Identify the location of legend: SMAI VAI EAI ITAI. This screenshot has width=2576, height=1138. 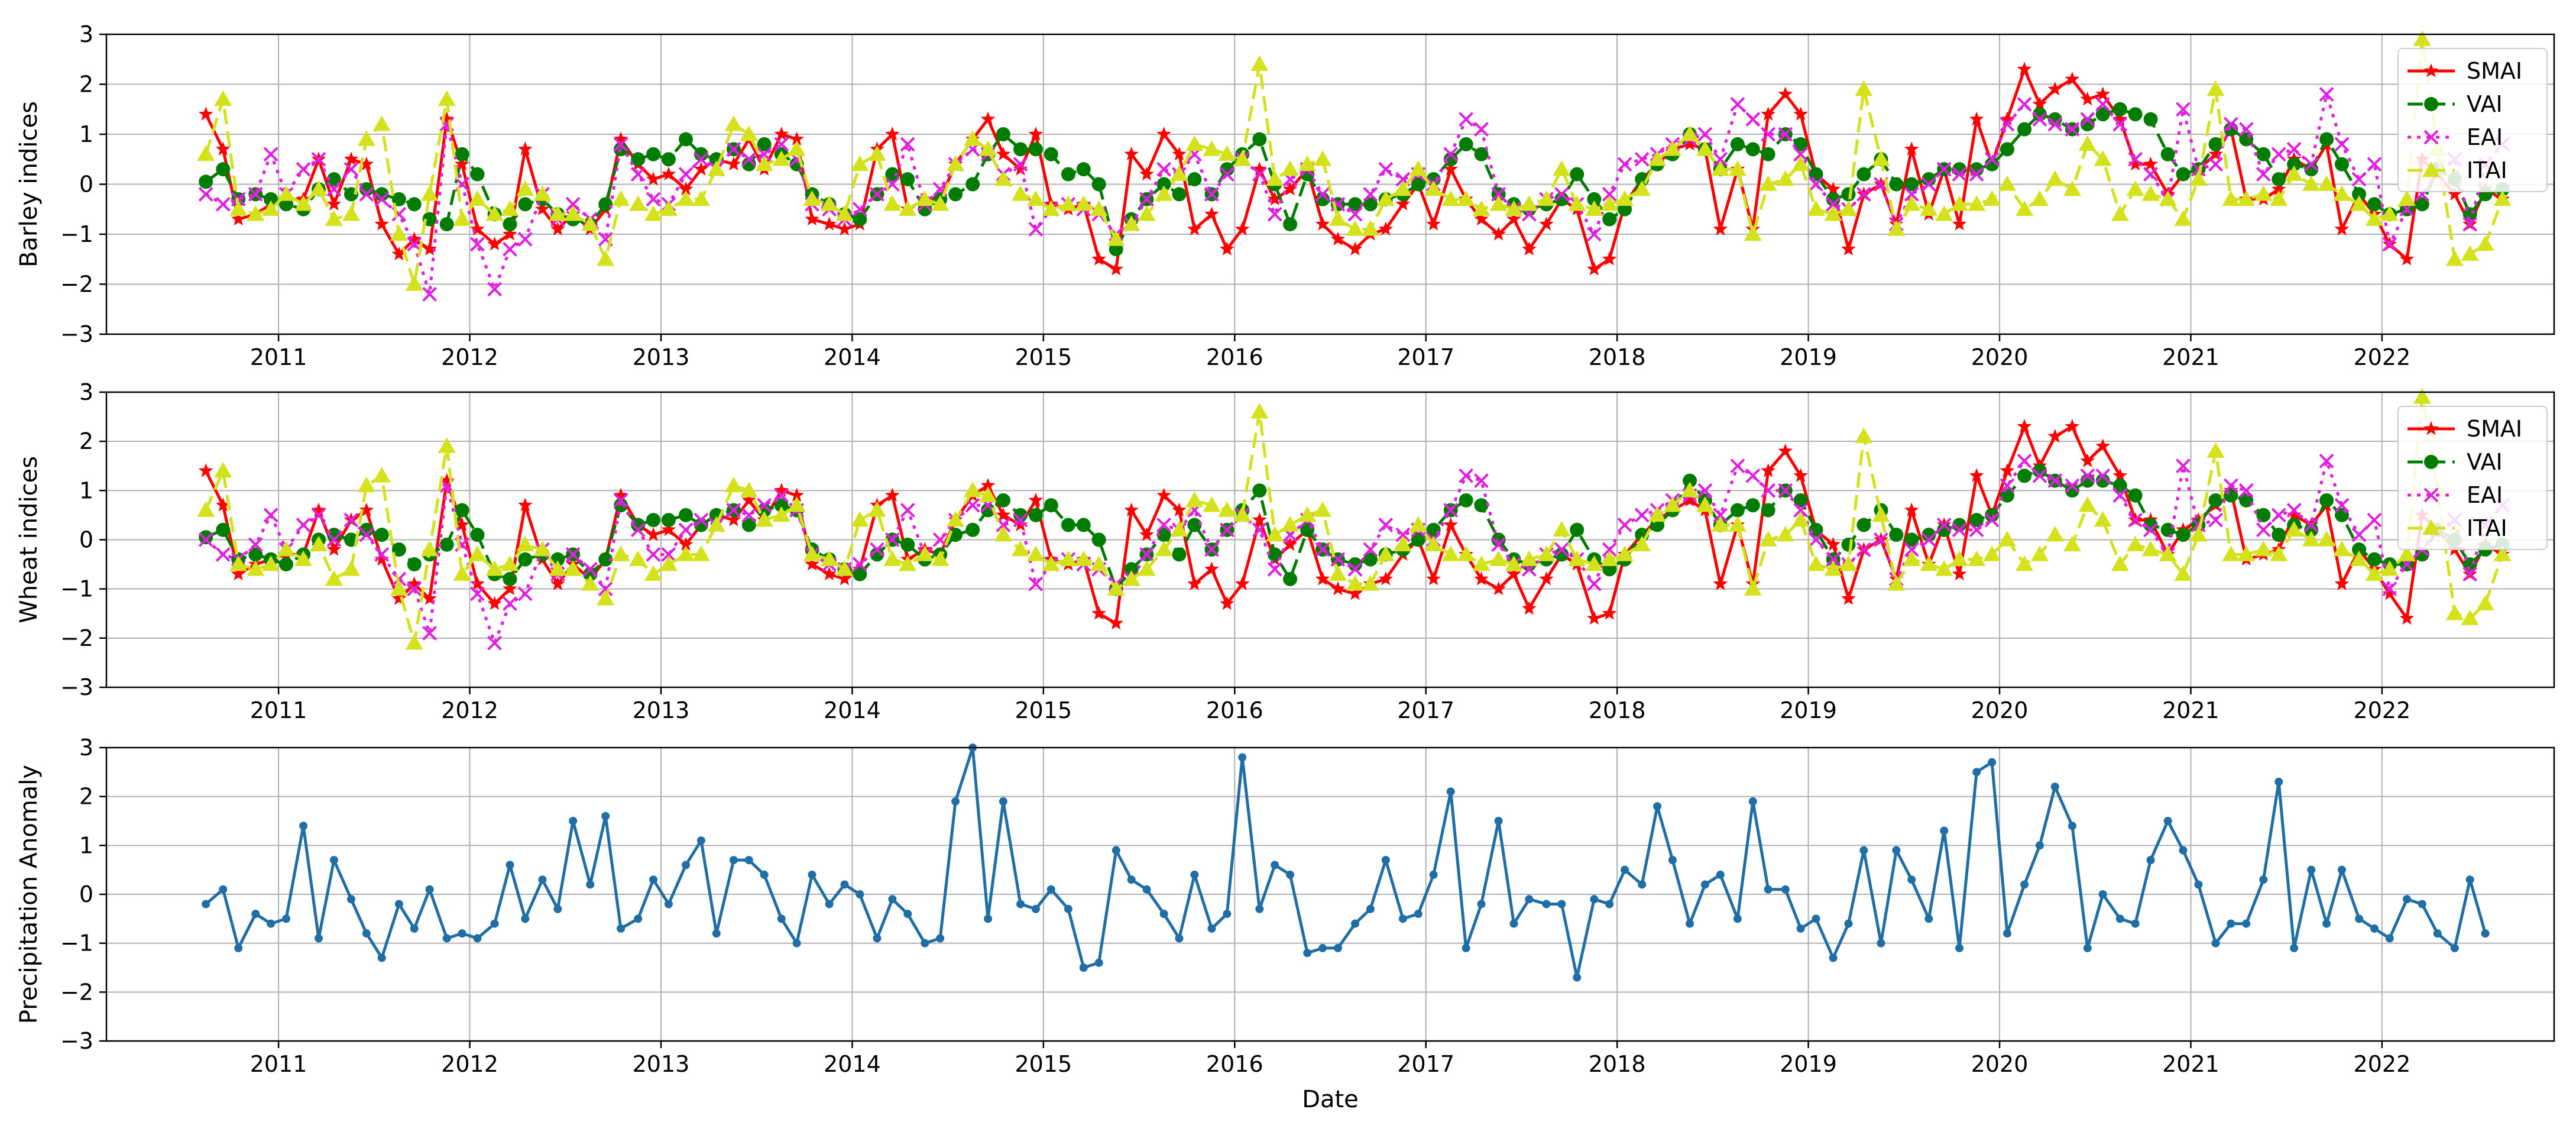
(2472, 120).